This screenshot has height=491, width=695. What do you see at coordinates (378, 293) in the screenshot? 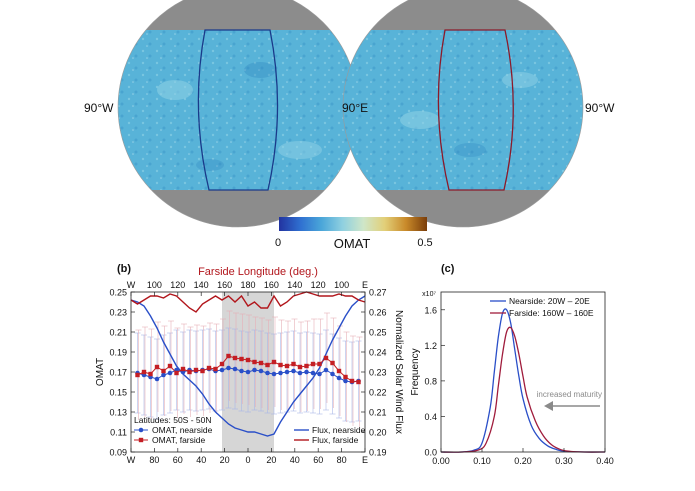
I see `right-tick-label: 0.27` at bounding box center [378, 293].